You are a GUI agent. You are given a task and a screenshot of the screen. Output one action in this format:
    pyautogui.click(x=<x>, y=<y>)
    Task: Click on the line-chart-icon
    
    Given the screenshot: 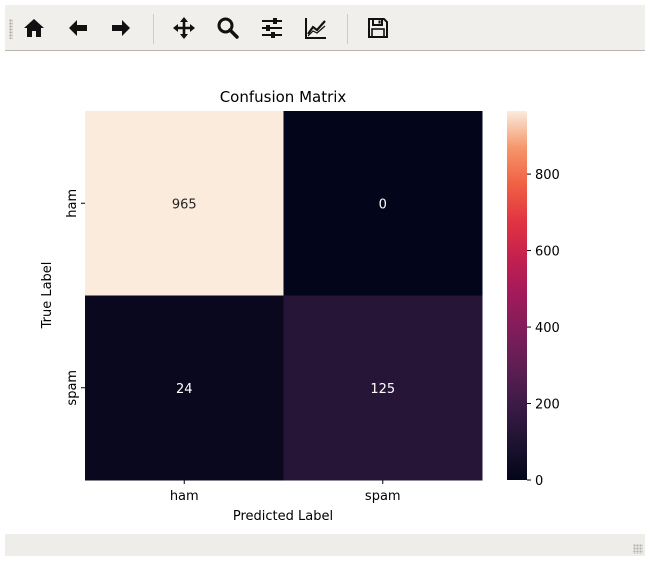 What is the action you would take?
    pyautogui.click(x=315, y=28)
    